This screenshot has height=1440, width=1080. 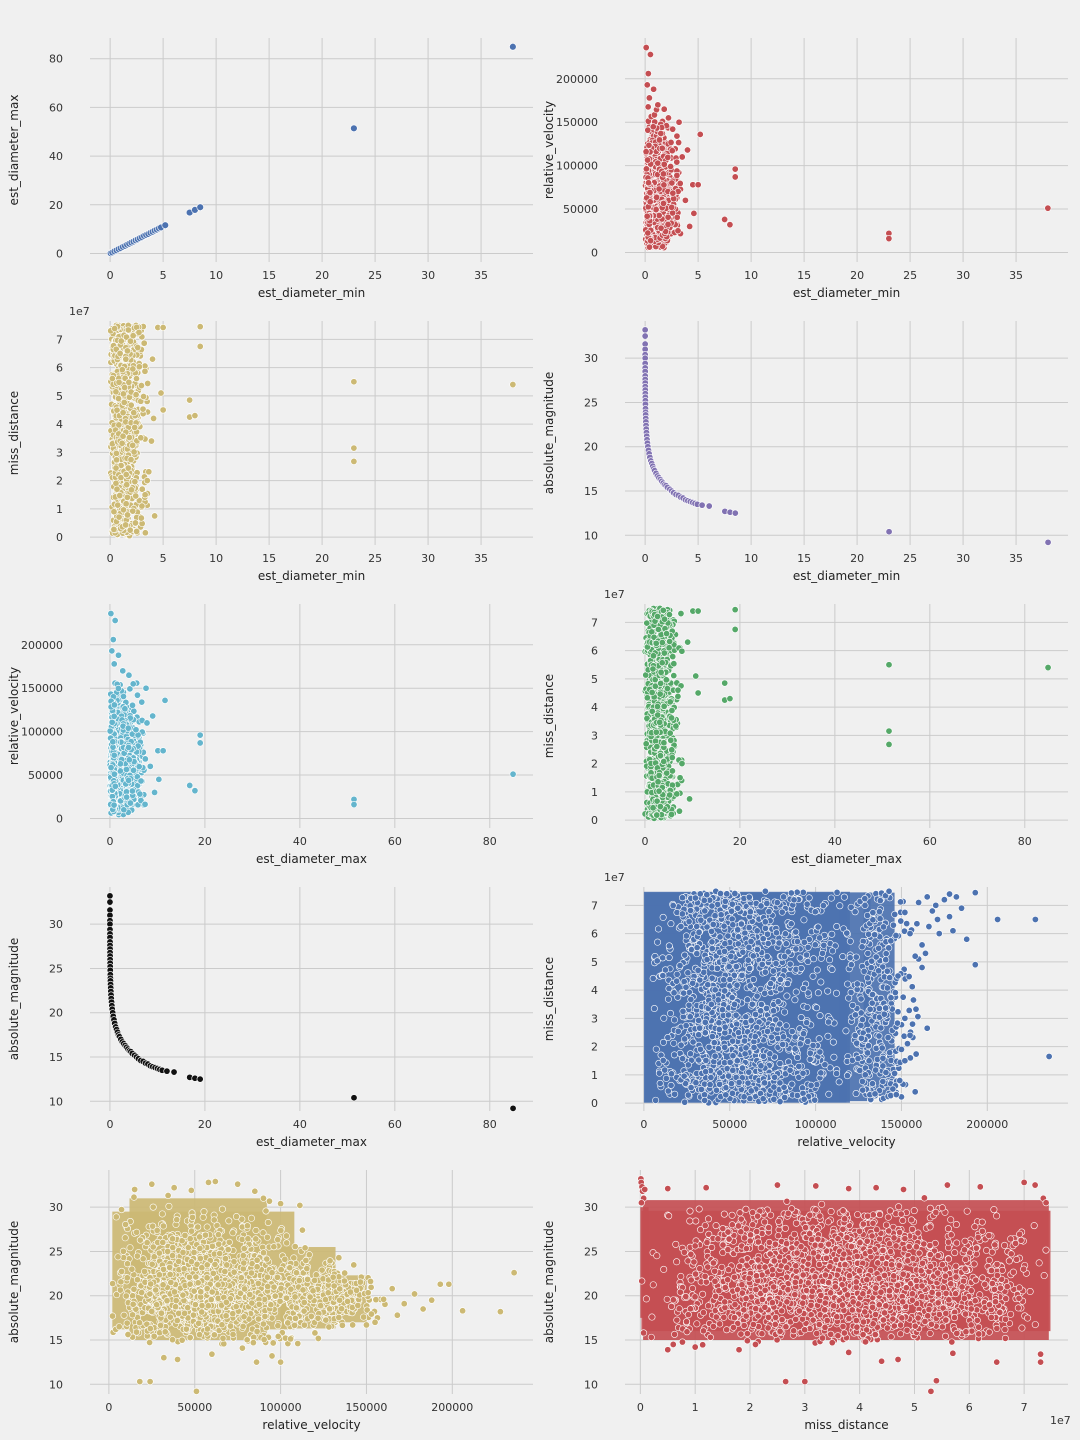 I want to click on y-tick-label: 150000, so click(x=577, y=122).